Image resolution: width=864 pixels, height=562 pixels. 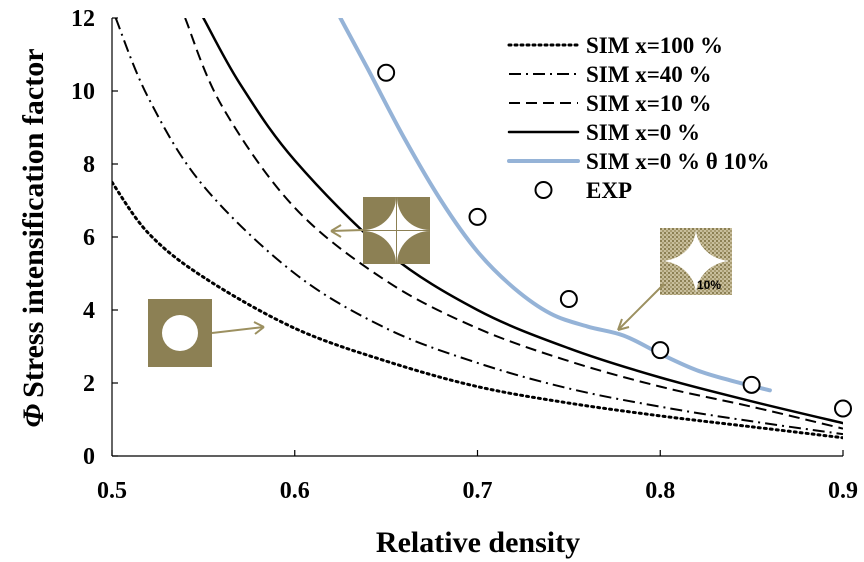 What do you see at coordinates (396, 230) in the screenshot?
I see `quarter-circles-inset` at bounding box center [396, 230].